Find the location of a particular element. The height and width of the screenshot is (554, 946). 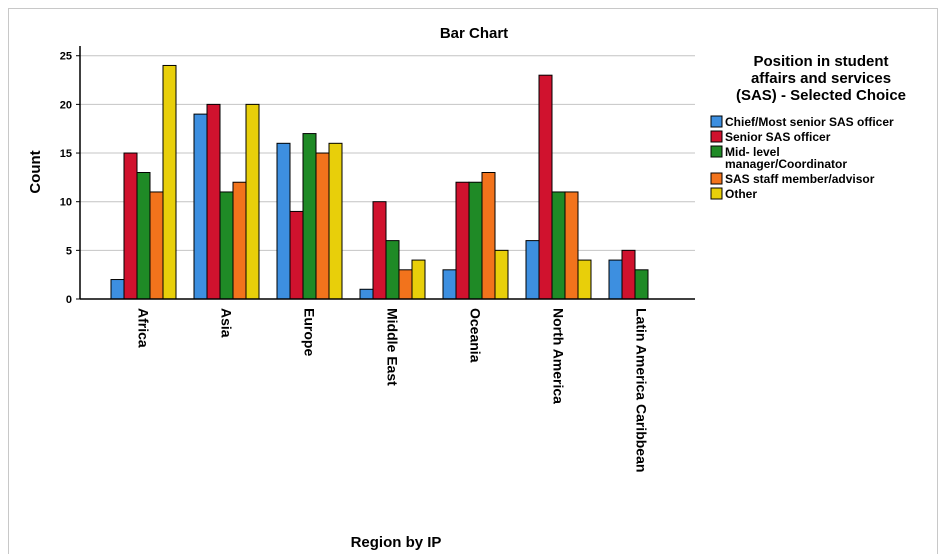

x-category-label: Latin America Caribbean is located at coordinates (642, 390).